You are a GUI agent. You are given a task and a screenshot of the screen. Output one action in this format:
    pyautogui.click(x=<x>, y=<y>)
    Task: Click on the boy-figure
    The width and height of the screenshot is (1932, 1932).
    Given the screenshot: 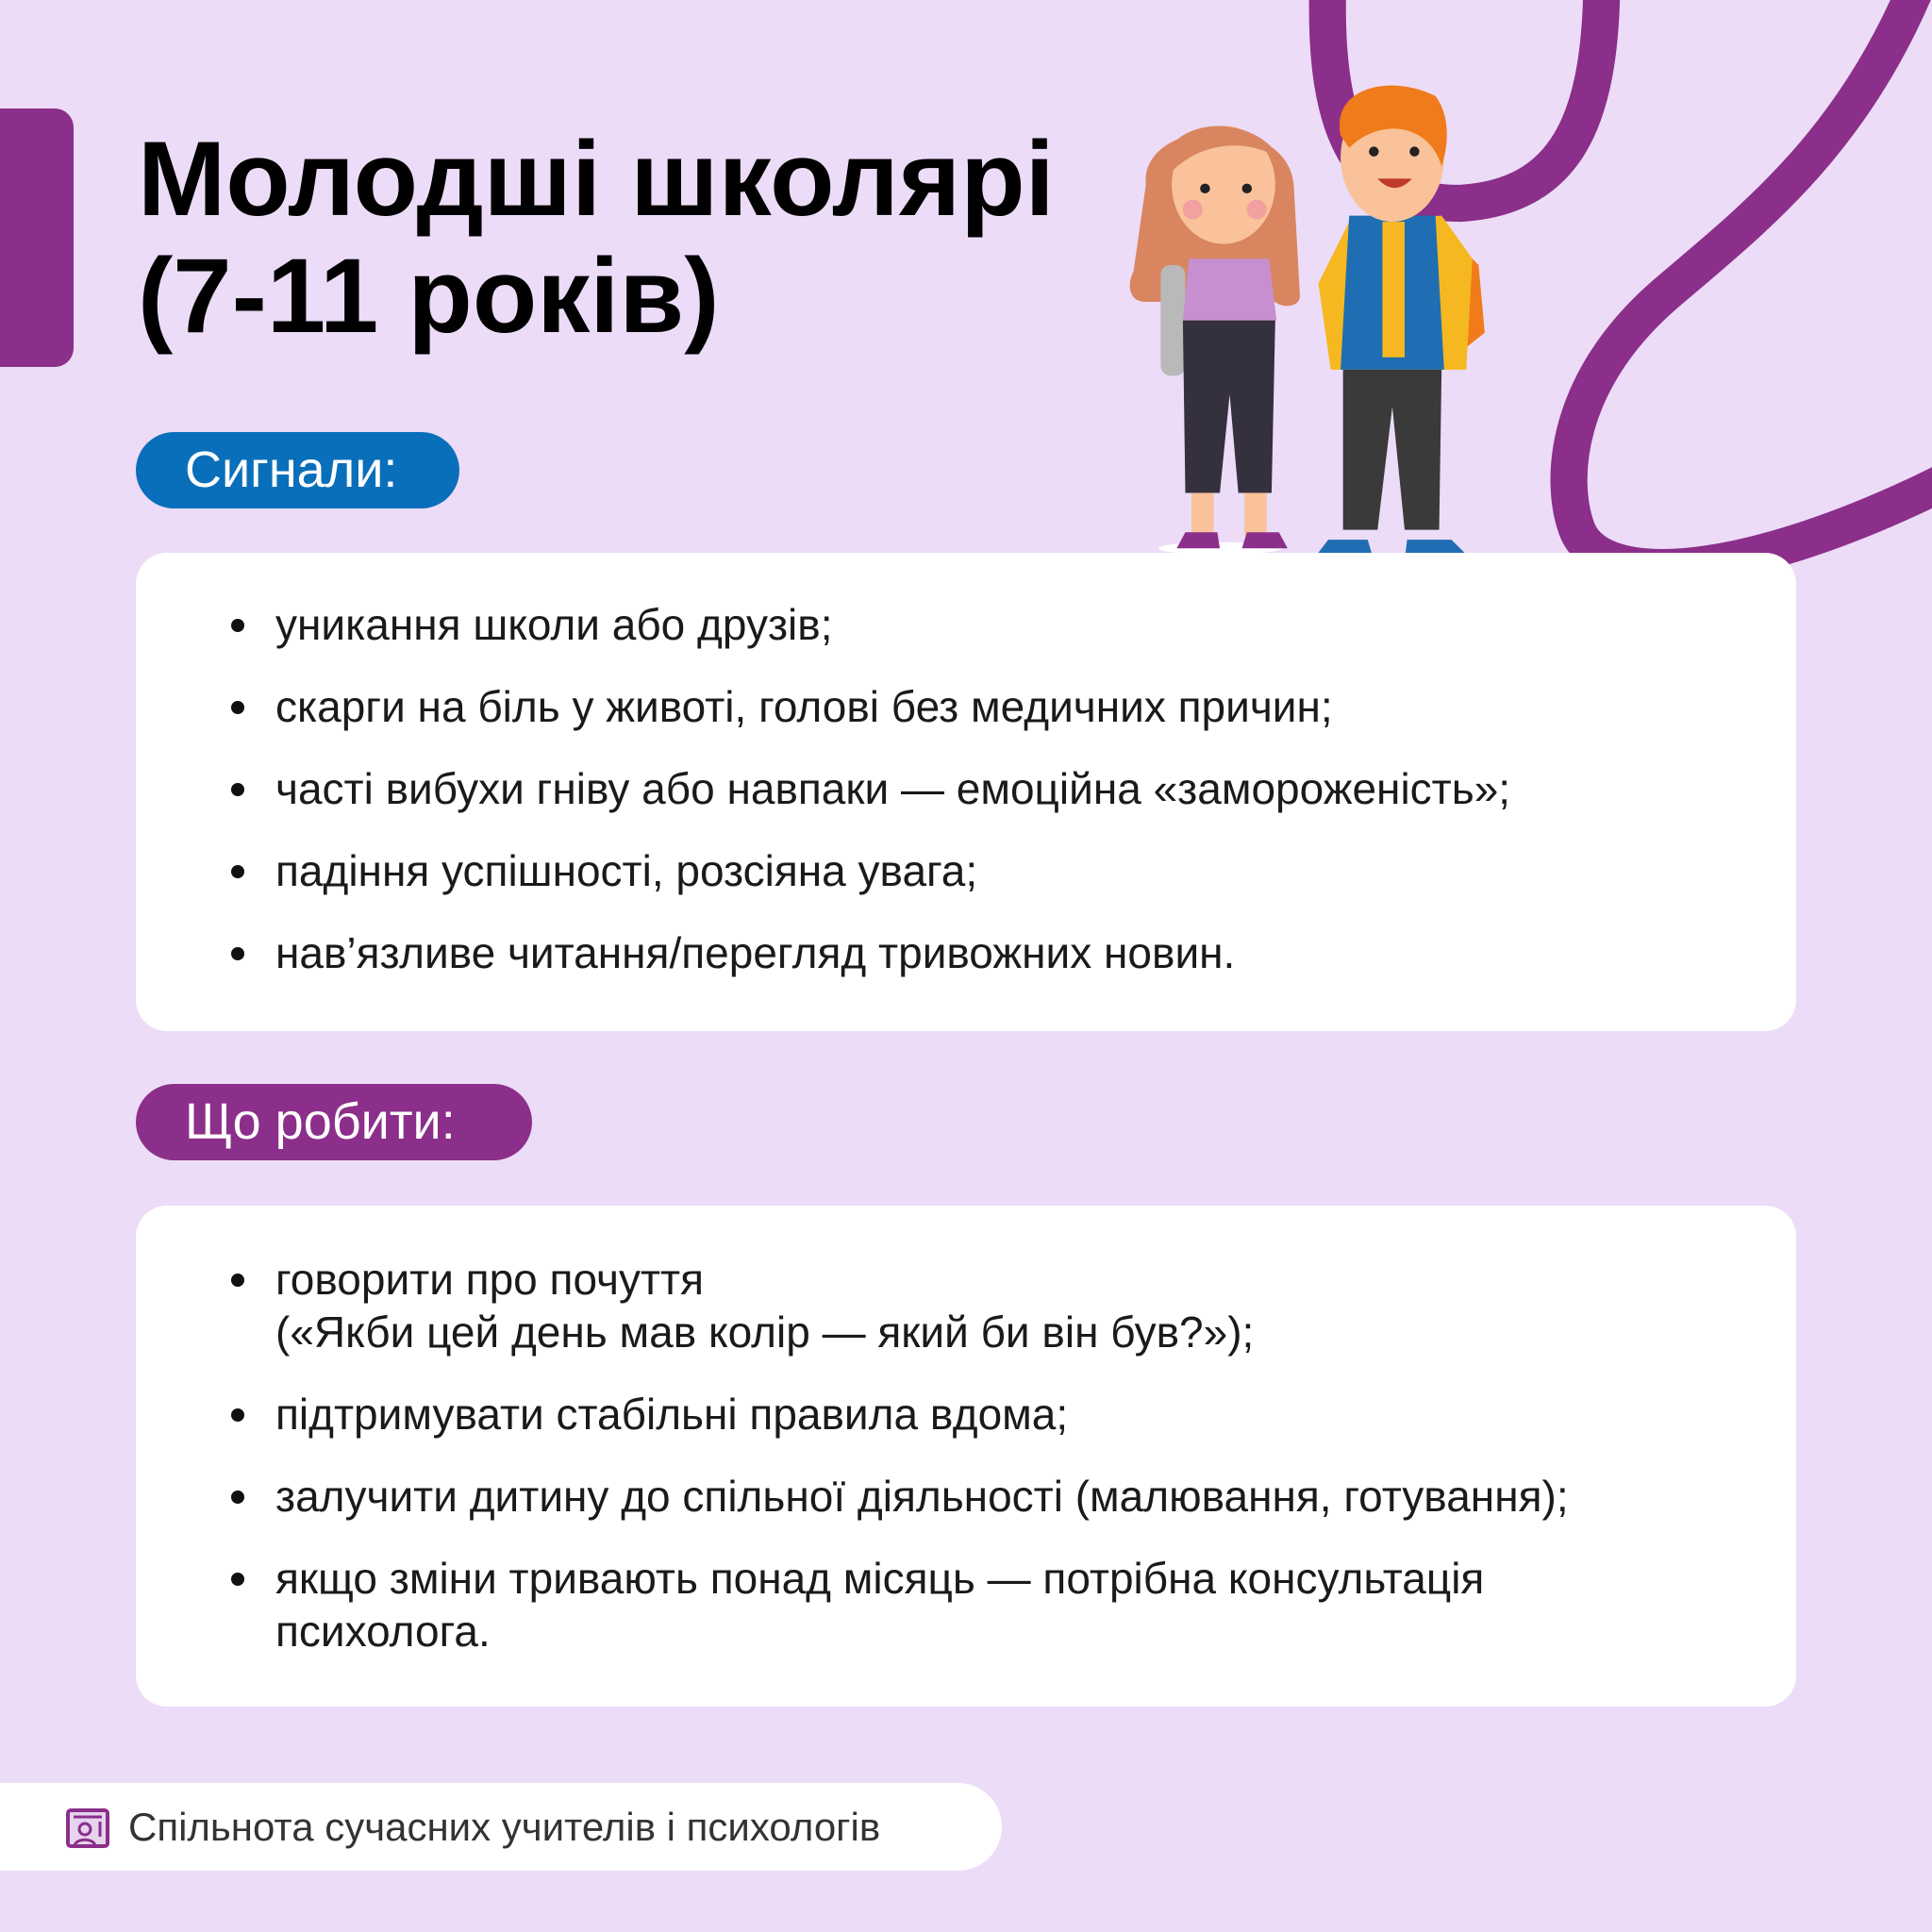 What is the action you would take?
    pyautogui.click(x=1398, y=323)
    